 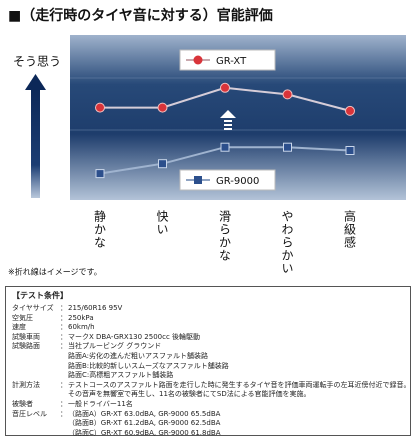 What do you see at coordinates (26, 346) in the screenshot?
I see `condition-label: 試験路面` at bounding box center [26, 346].